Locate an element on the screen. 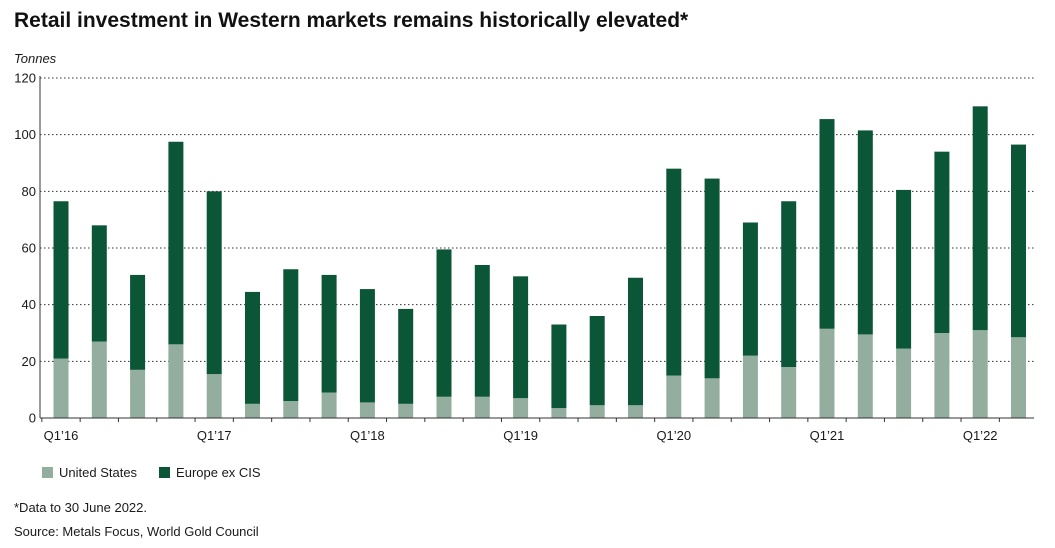  source-note: Source: Metals Focus, World Gold Council is located at coordinates (136, 531).